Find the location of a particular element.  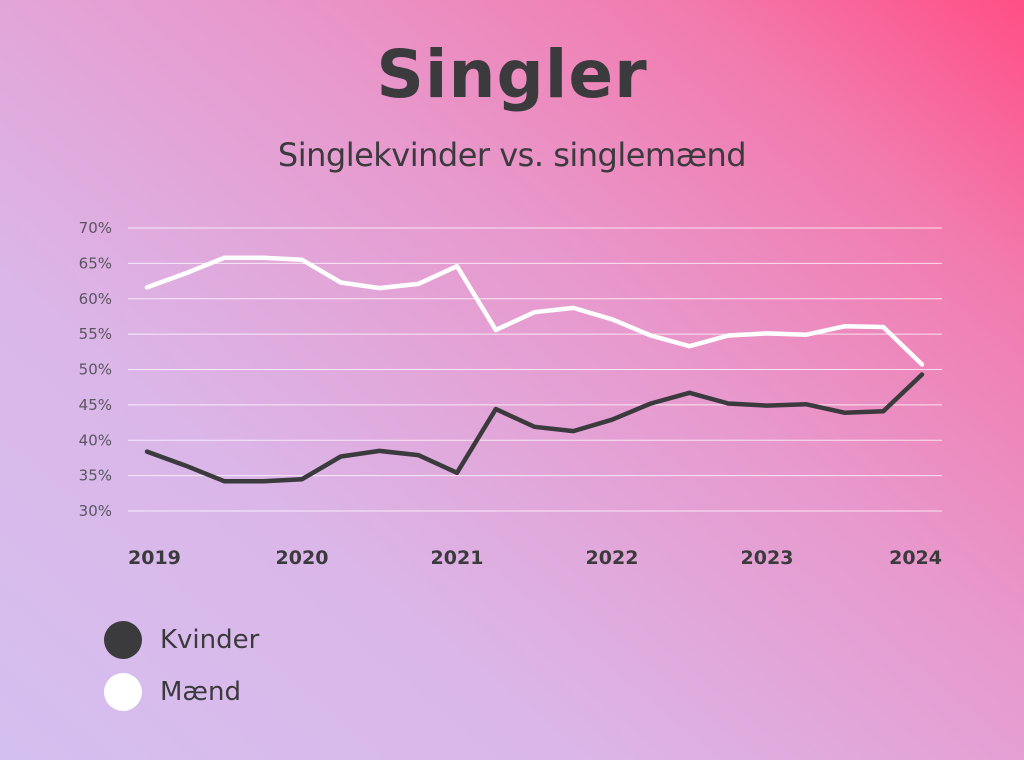

legend-item-kvinder: Kvinder is located at coordinates (181, 640).